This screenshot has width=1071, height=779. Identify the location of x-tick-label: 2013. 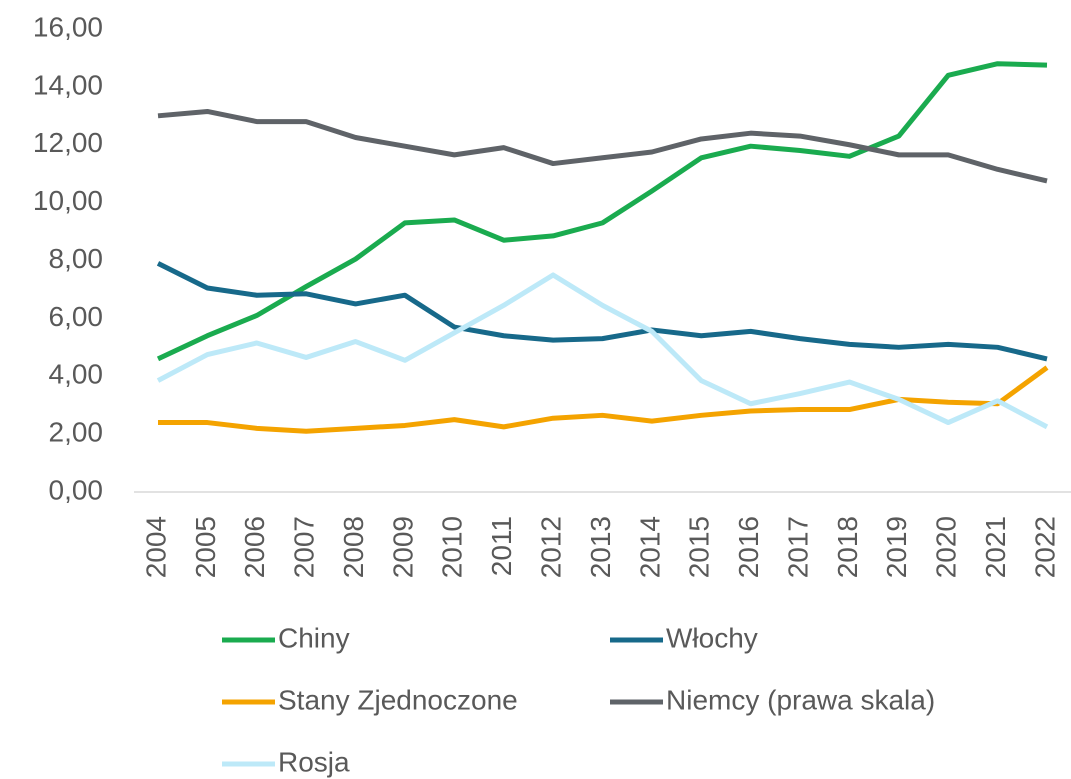
(600, 547).